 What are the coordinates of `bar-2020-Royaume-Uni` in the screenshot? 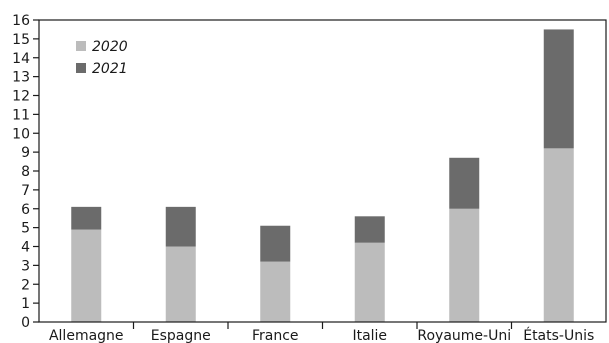 It's located at (464, 265).